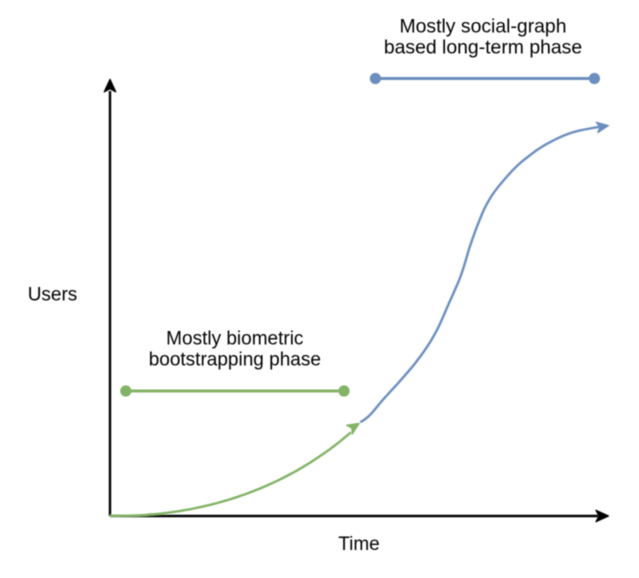 This screenshot has height=578, width=639. Describe the element at coordinates (235, 359) in the screenshot. I see `svg-text: bootstrapping phase` at that location.